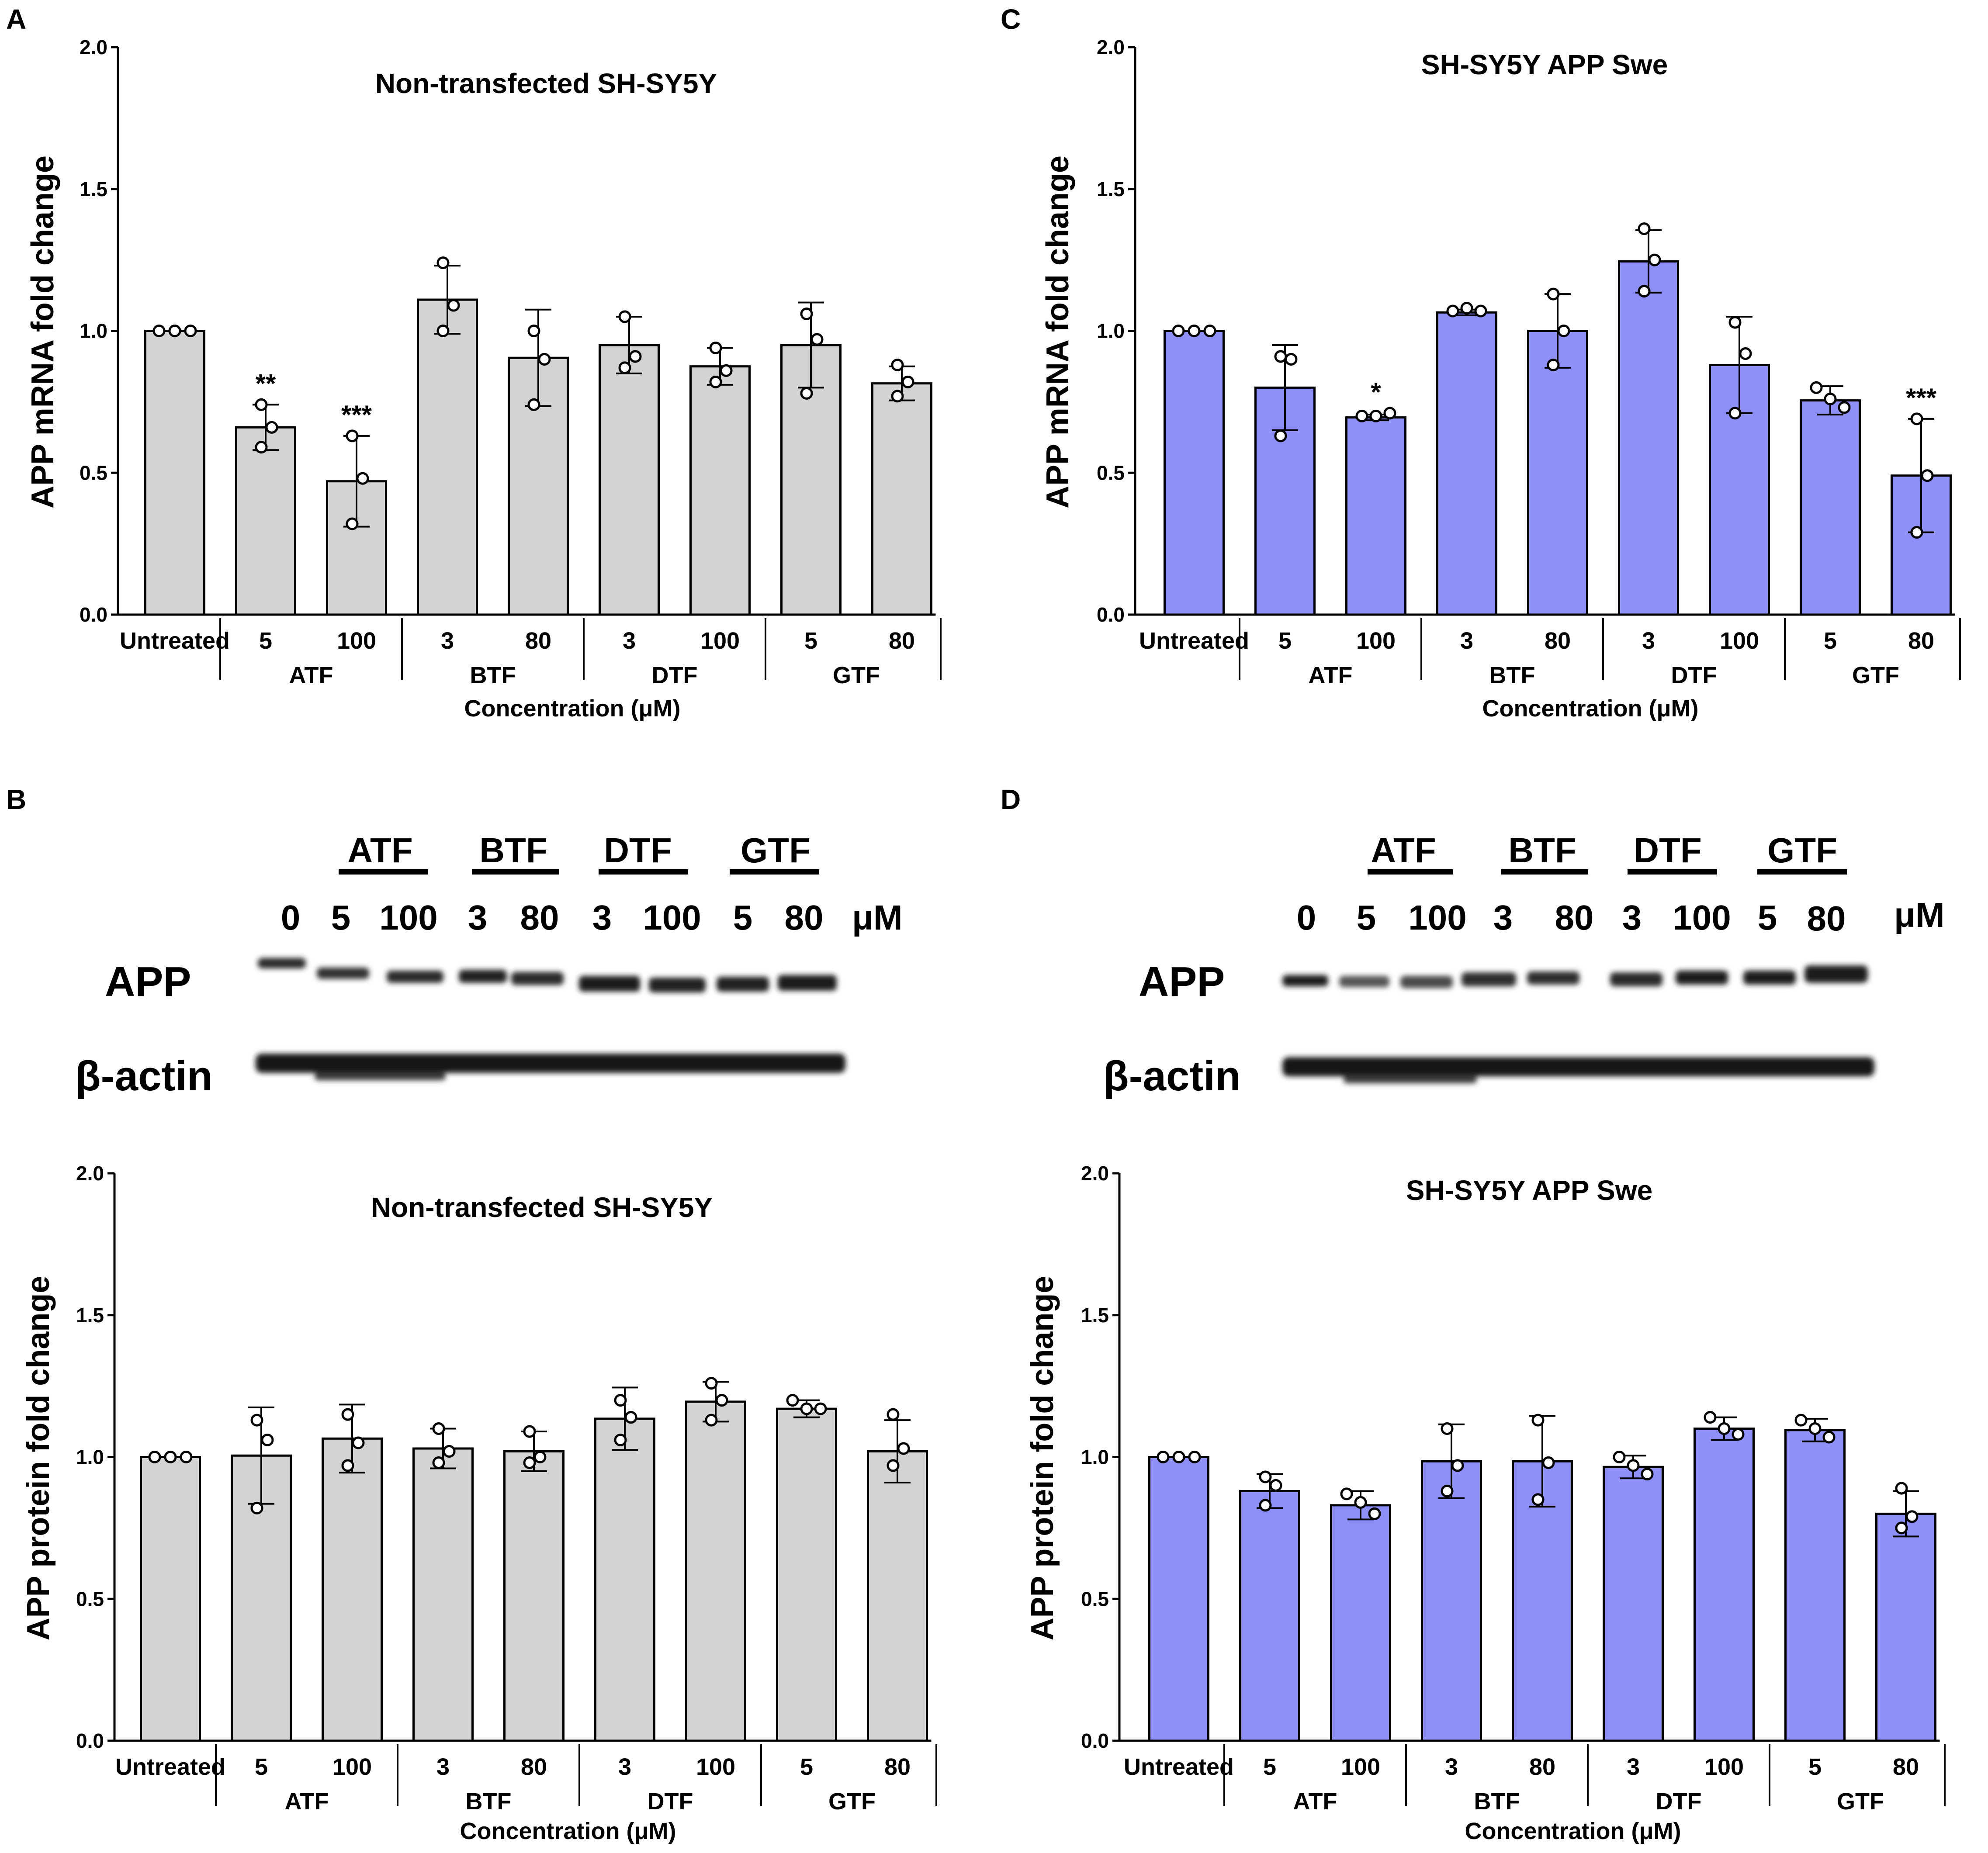 This screenshot has width=1988, height=1853. Describe the element at coordinates (1111, 614) in the screenshot. I see `y-tick-label: 0.0` at that location.